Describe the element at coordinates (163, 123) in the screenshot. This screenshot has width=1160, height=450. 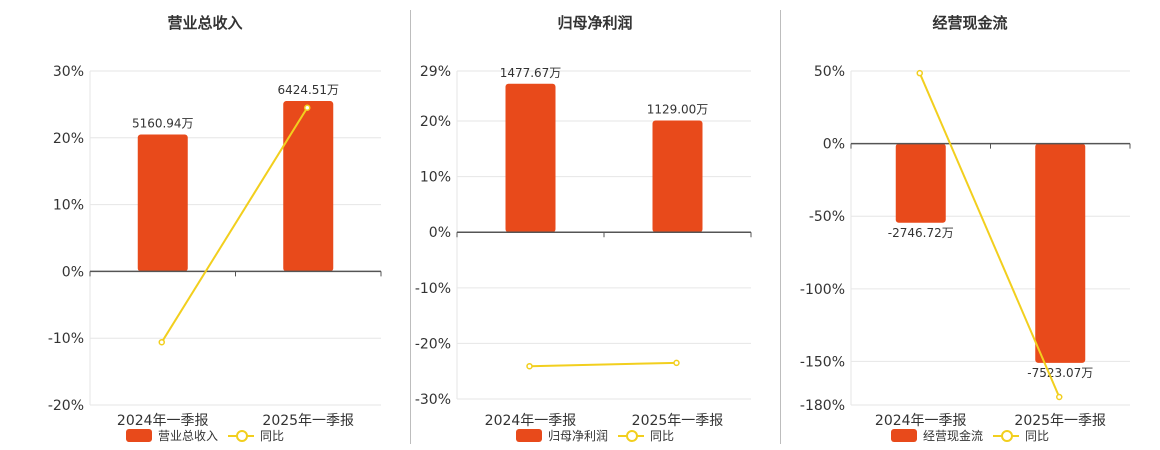
I see `bar-value-label: 5160.94万` at that location.